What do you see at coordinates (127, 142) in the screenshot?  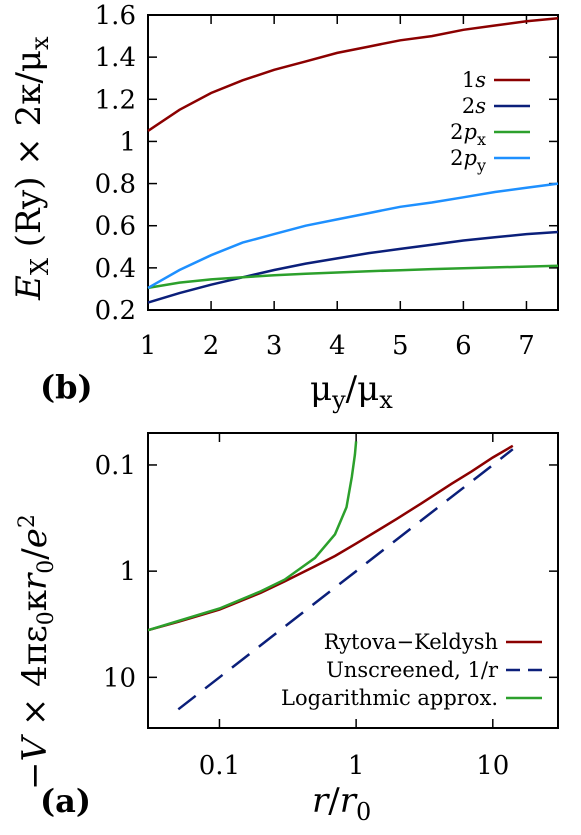 I see `panel-b-y-tick-label: 1` at bounding box center [127, 142].